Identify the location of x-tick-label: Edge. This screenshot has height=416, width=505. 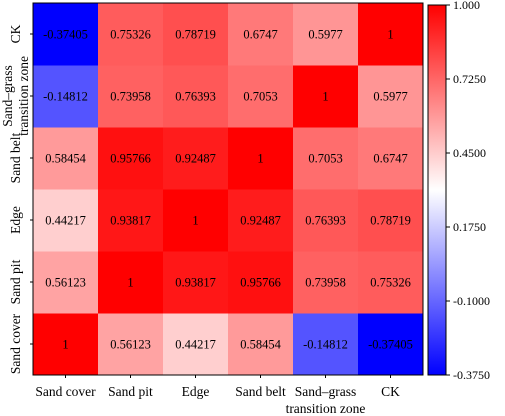
(196, 391).